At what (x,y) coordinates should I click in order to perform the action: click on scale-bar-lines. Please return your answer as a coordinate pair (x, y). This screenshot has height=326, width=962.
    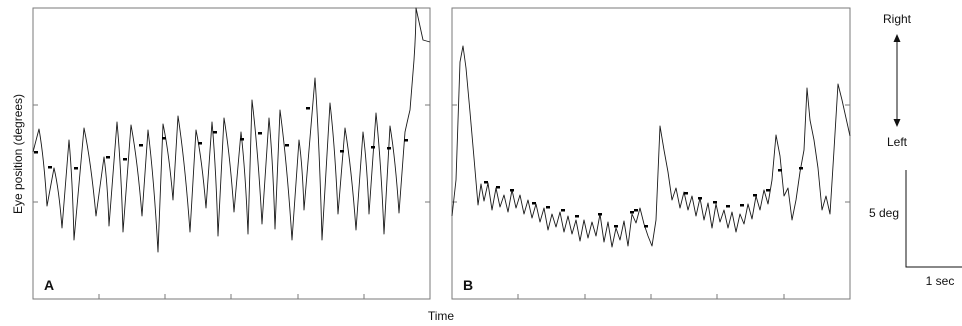
    Looking at the image, I should click on (933, 219).